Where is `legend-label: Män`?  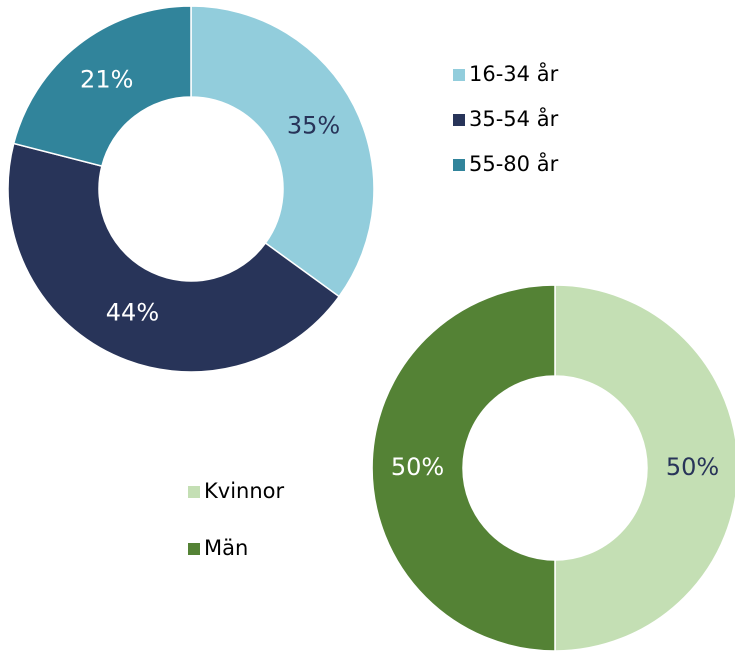 legend-label: Män is located at coordinates (226, 548).